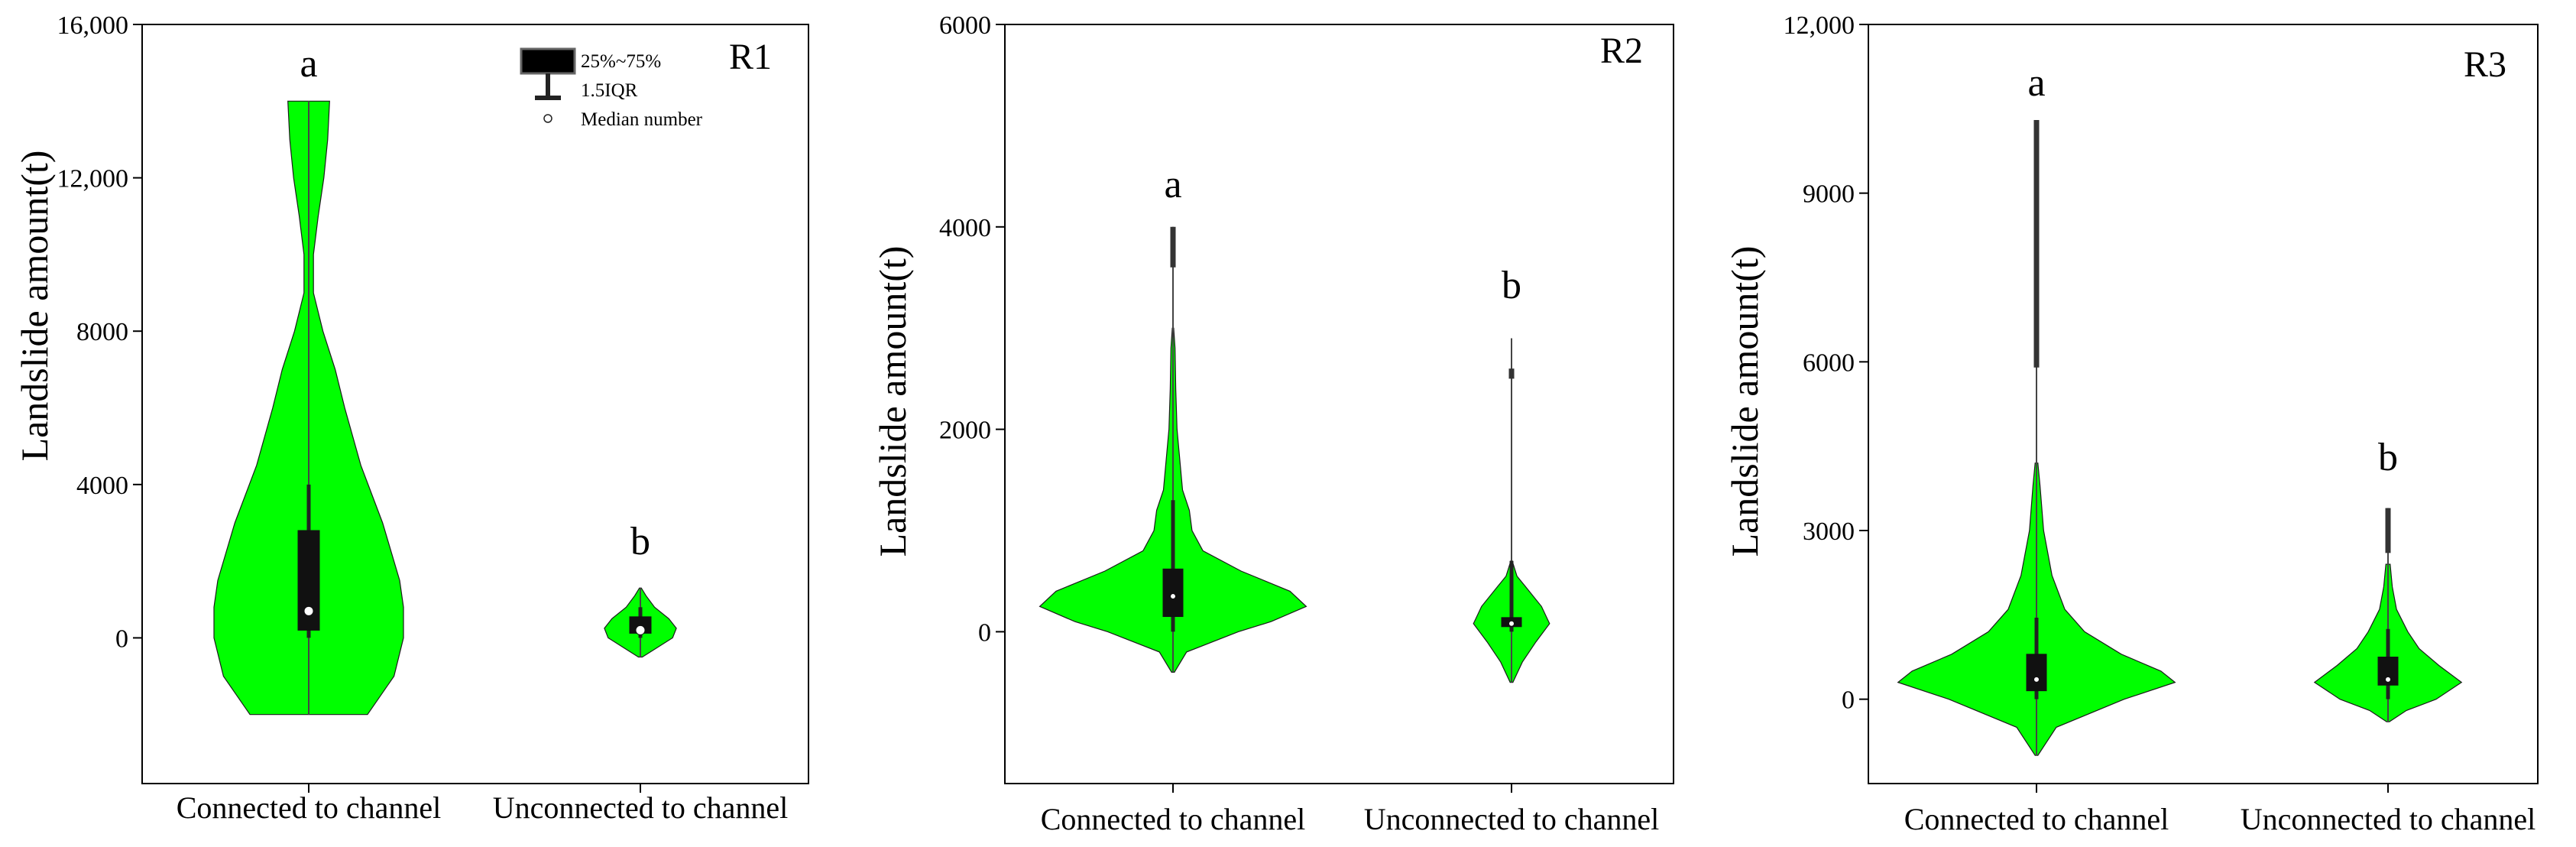  What do you see at coordinates (102, 332) in the screenshot?
I see `y-tick-label: 8000` at bounding box center [102, 332].